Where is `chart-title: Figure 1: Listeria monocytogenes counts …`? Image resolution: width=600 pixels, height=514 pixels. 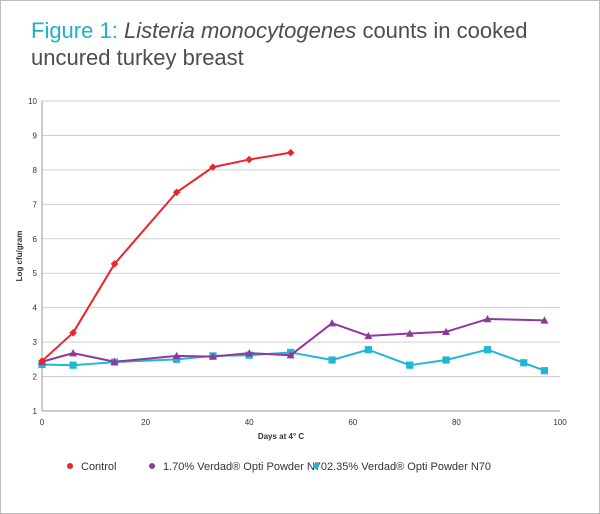
chart-title: Figure 1: Listeria monocytogenes counts … is located at coordinates (301, 44).